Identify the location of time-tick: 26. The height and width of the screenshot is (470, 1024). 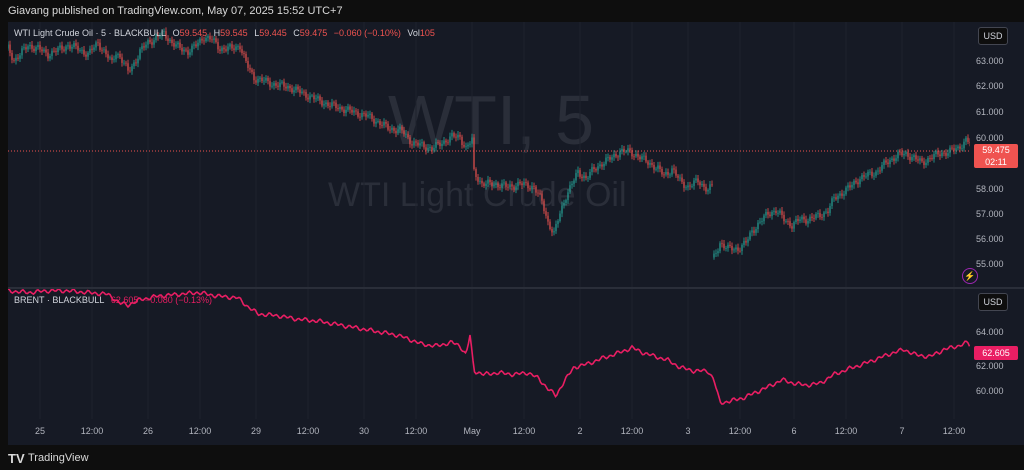
(148, 431).